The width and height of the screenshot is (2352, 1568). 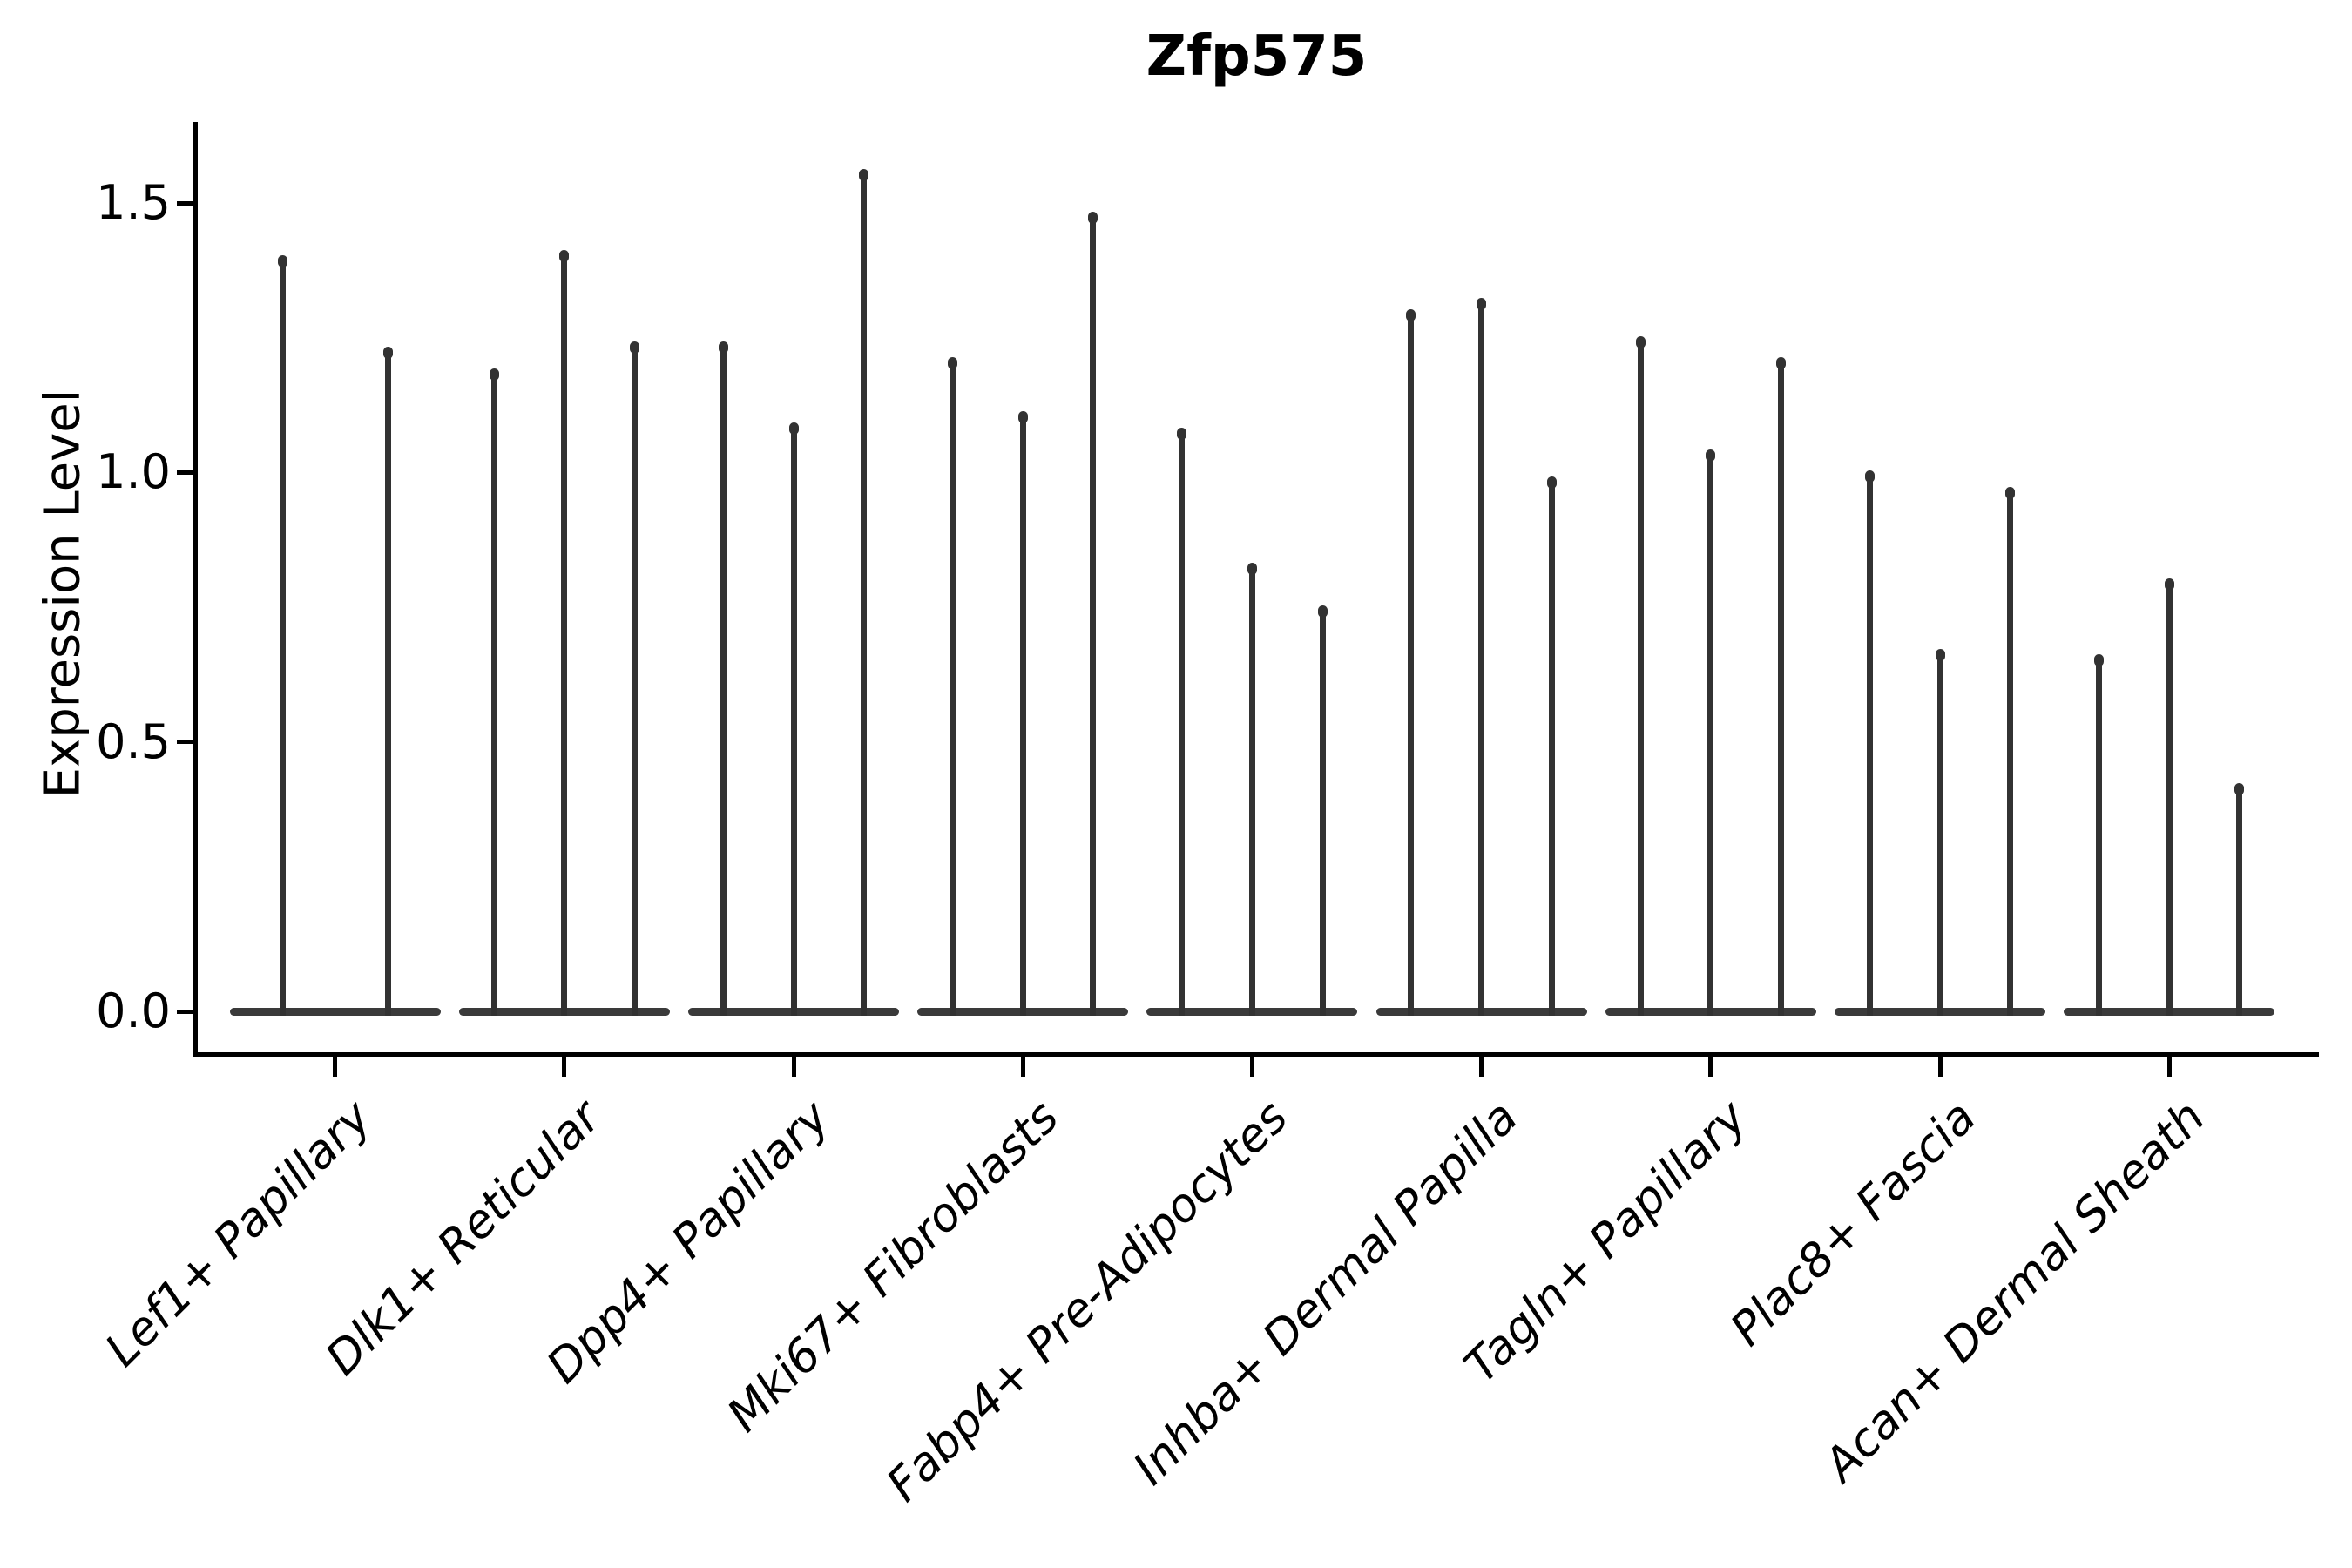 What do you see at coordinates (1256, 1054) in the screenshot?
I see `x-axis-spine` at bounding box center [1256, 1054].